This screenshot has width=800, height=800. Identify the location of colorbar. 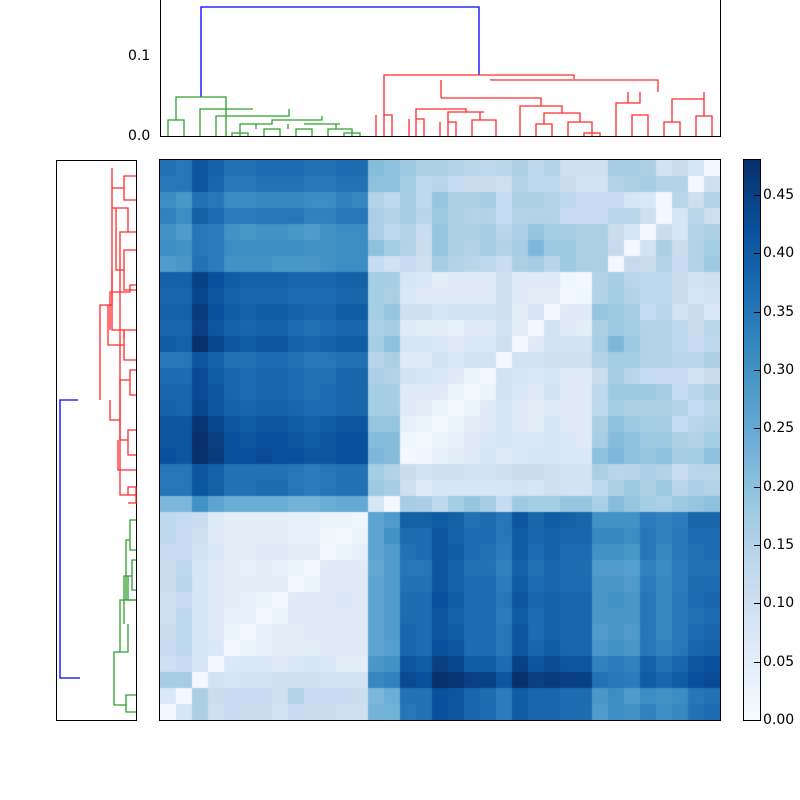
(752, 440).